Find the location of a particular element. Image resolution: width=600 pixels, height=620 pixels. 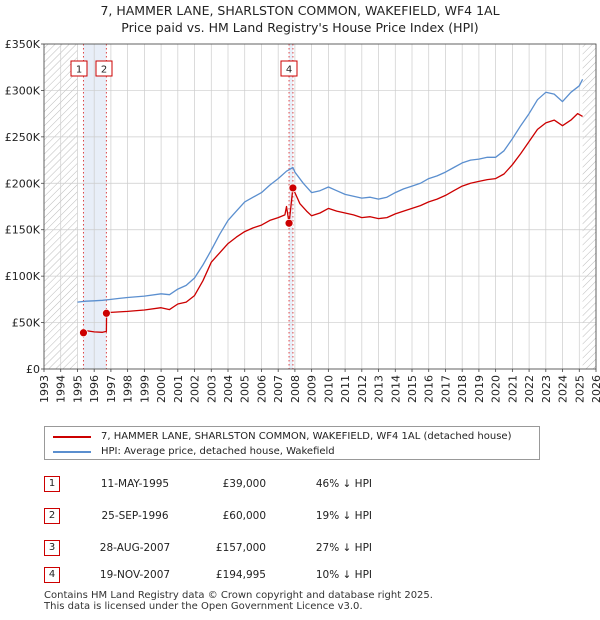

transaction-hpi-diff: 27% ↓ HPI is located at coordinates (343, 548).